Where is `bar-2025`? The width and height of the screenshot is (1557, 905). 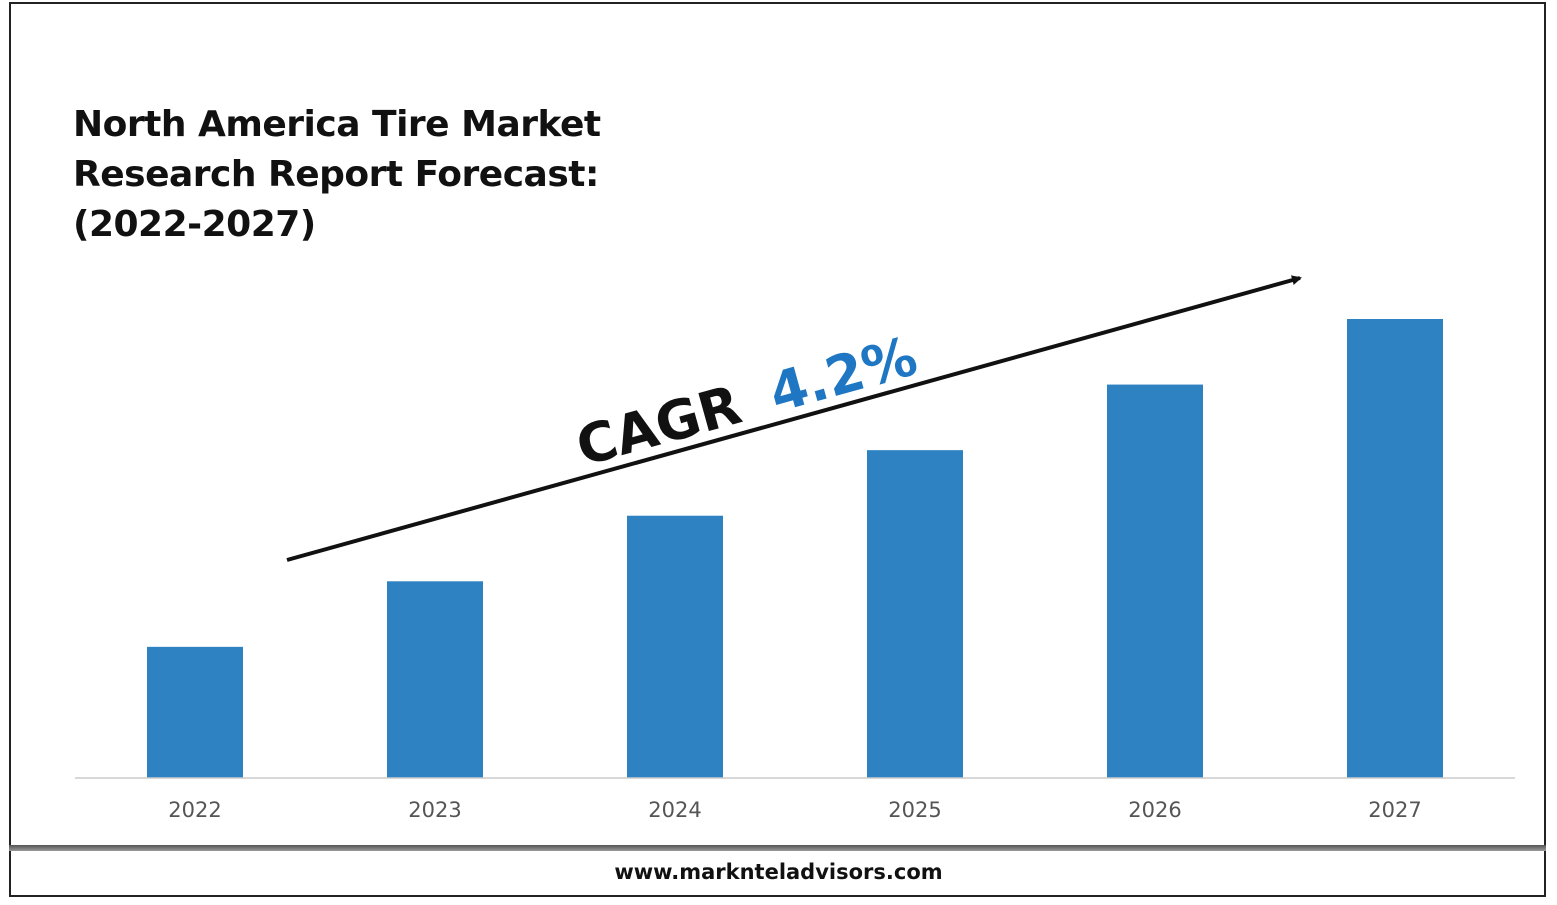
bar-2025 is located at coordinates (915, 614).